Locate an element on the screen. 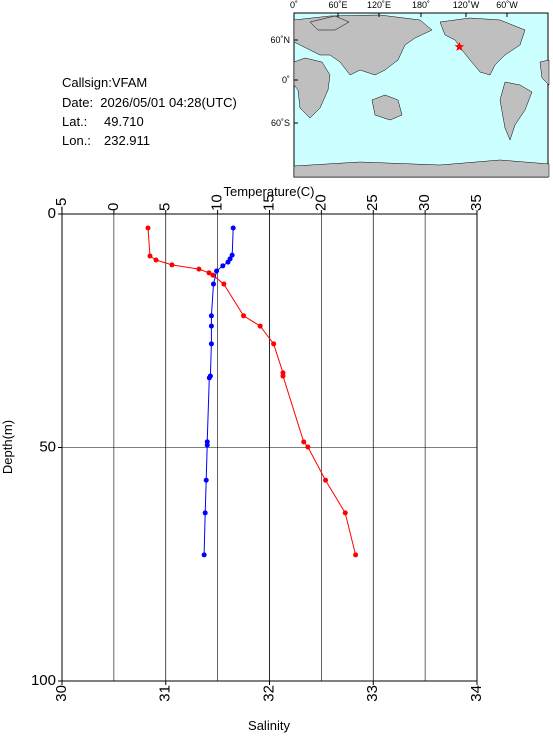  map-lat-label: 60˚S is located at coordinates (280, 123).